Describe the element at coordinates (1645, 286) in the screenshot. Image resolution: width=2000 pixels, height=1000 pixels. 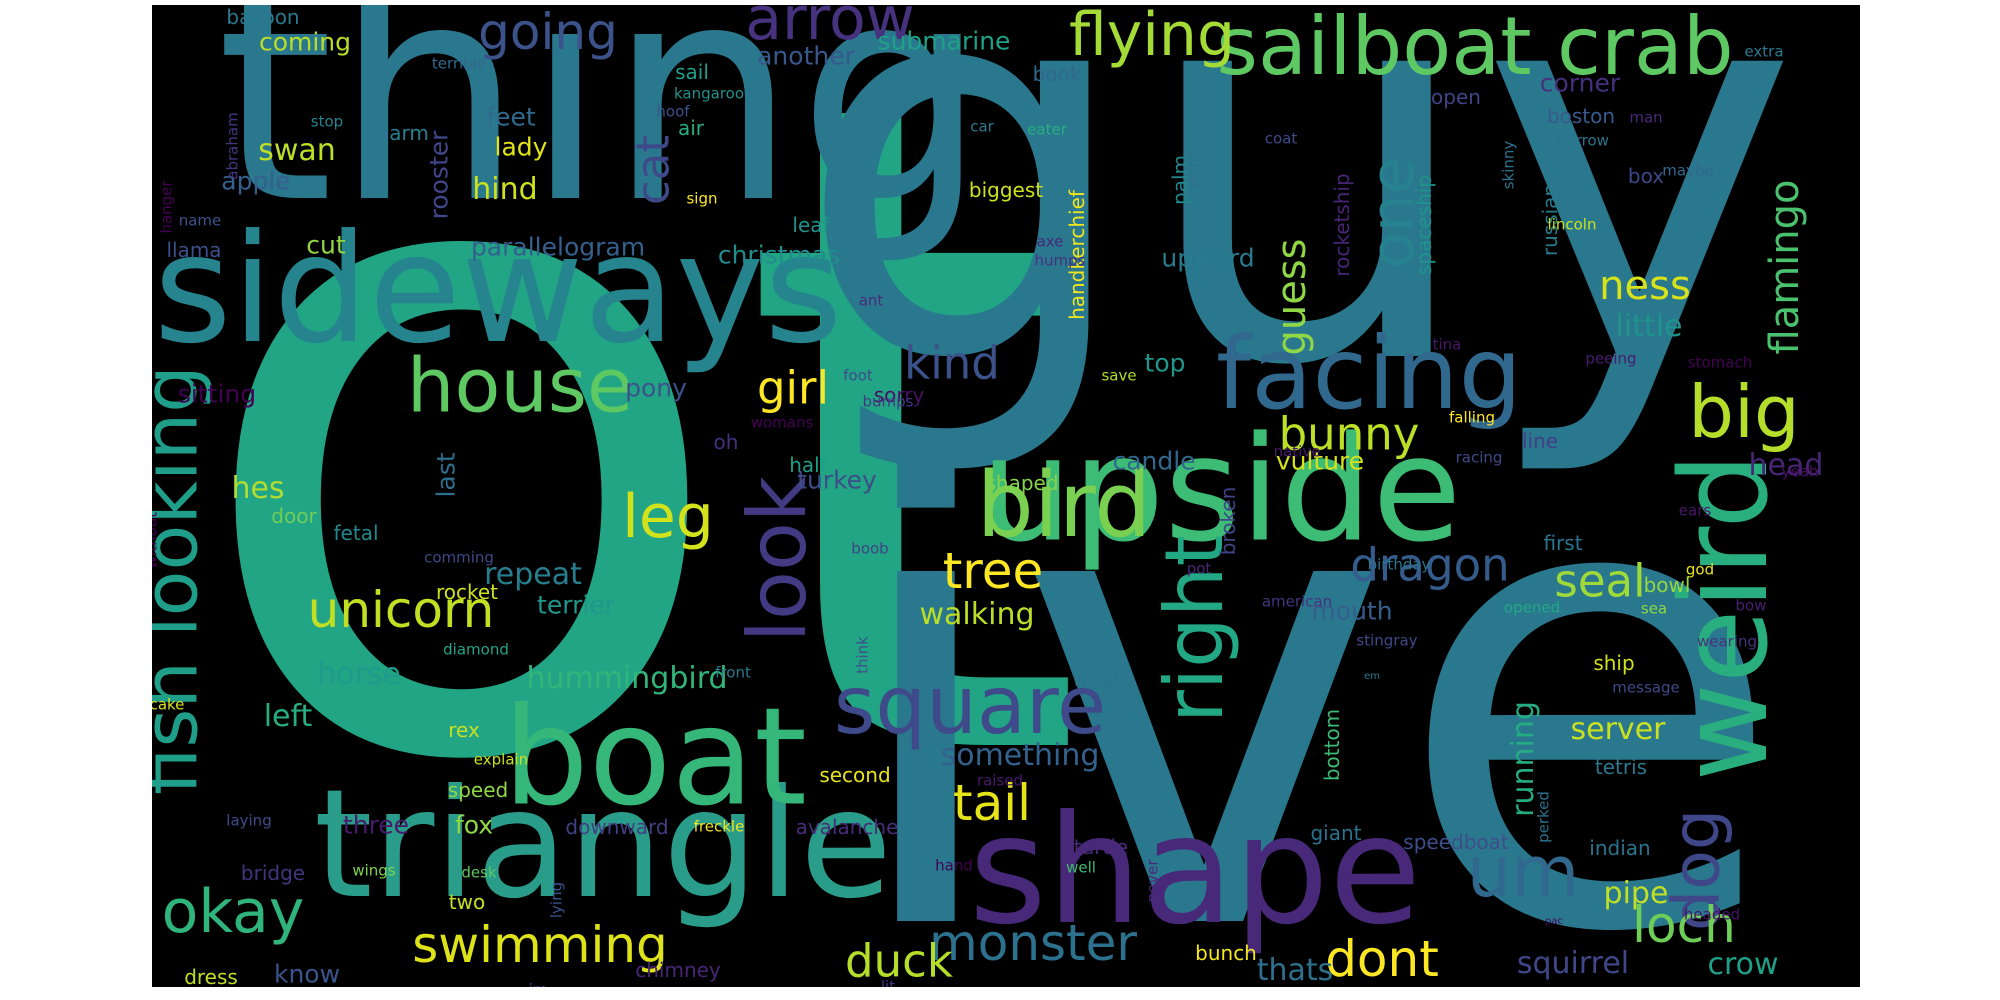
I see `word-ness: ness` at that location.